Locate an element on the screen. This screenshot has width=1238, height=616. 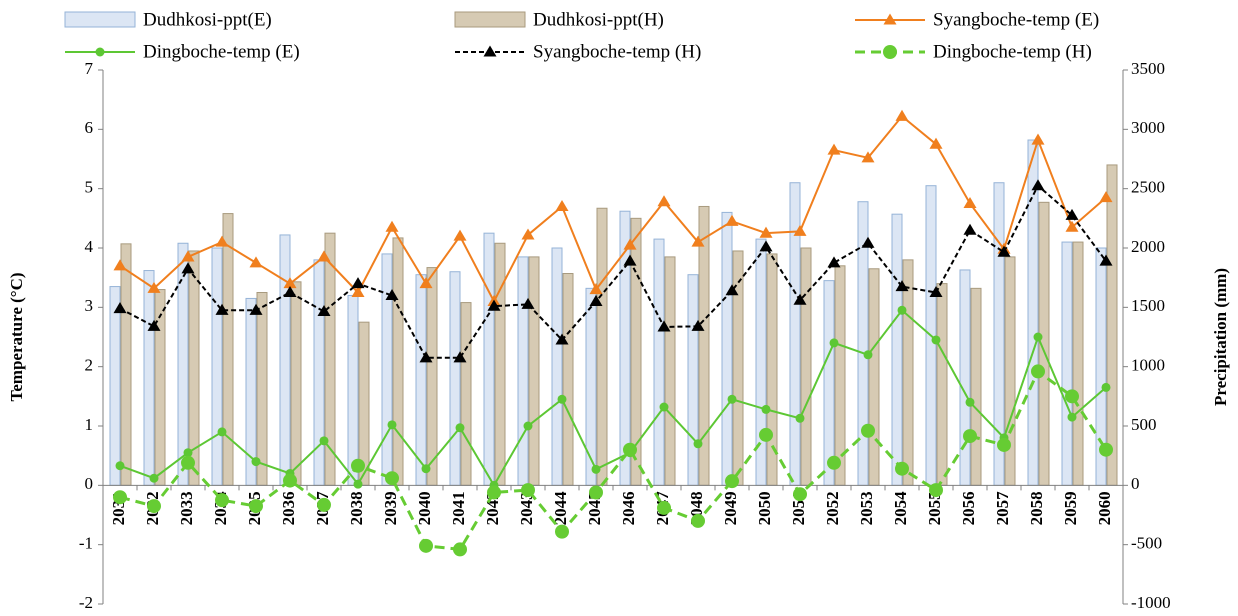
y-tick-label: 5 is located at coordinates (89, 187).